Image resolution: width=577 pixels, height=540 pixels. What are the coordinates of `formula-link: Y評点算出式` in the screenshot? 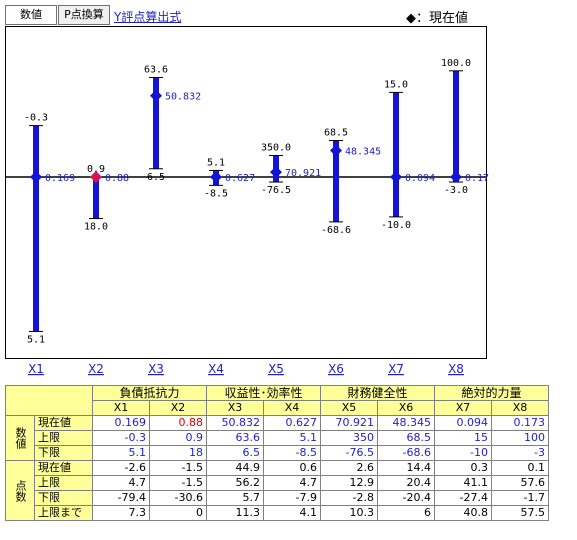 It's located at (148, 17).